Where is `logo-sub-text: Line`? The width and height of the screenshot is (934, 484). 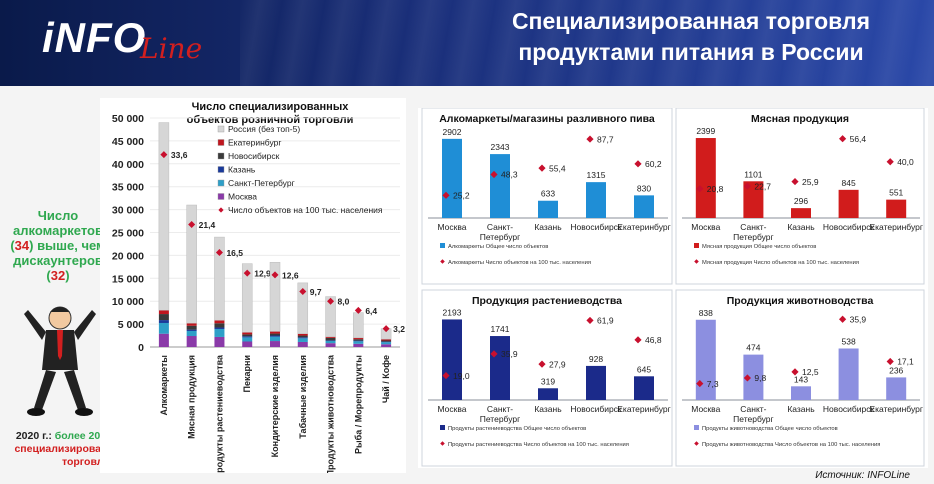
logo-sub-text: Line is located at coordinates (171, 48).